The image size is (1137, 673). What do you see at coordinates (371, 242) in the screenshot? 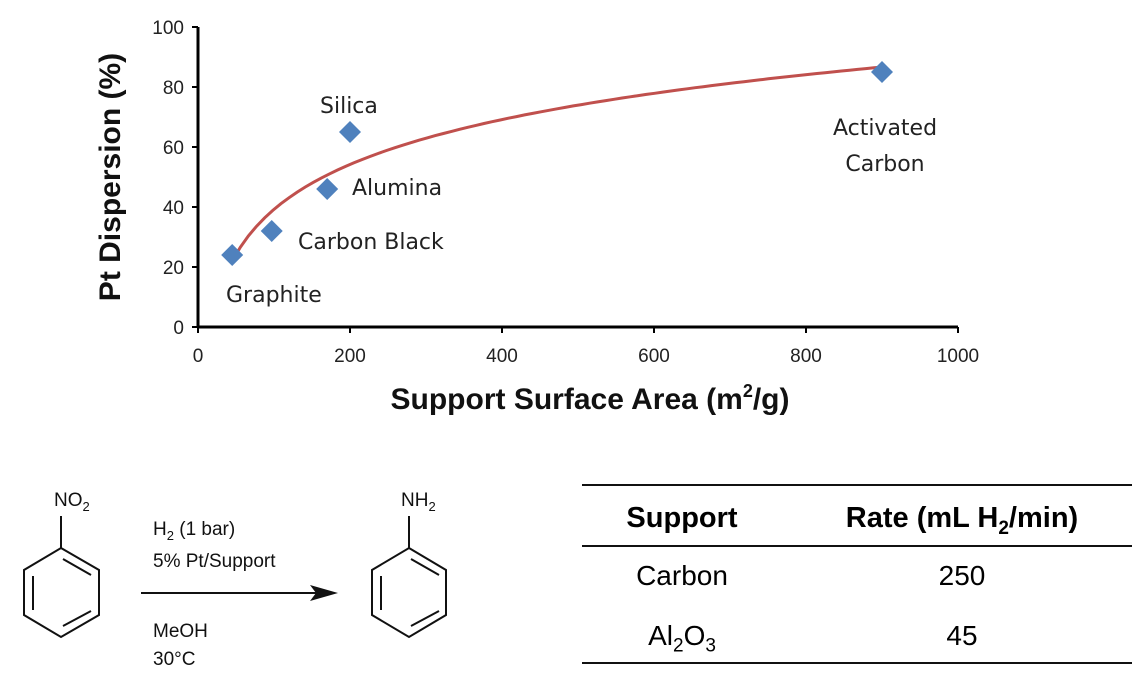
I see `label-carbon-black: Carbon Black` at bounding box center [371, 242].